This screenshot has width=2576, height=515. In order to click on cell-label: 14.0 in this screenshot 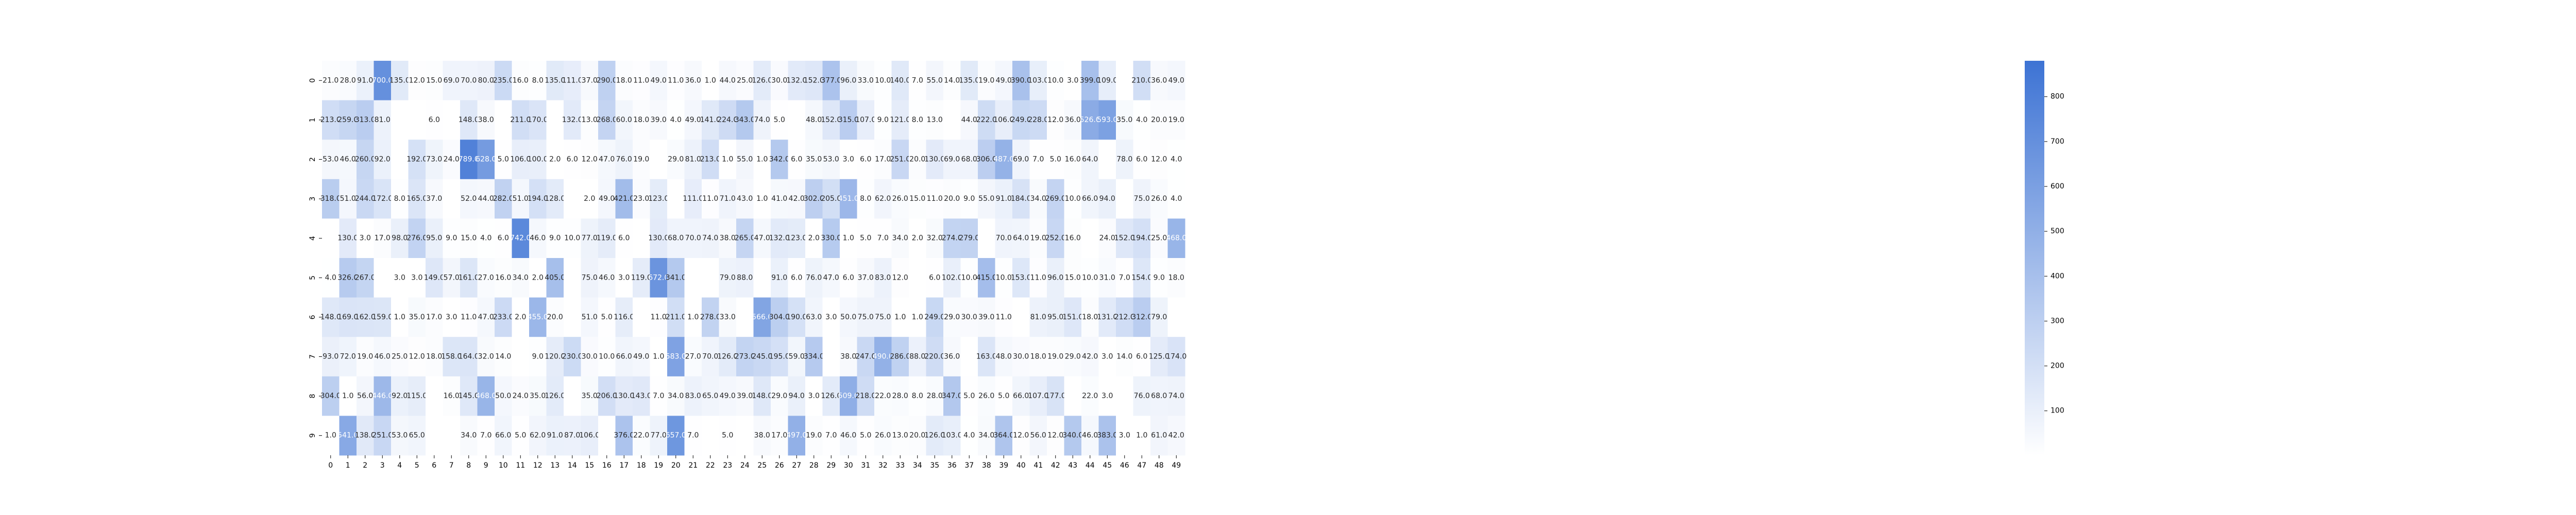, I will do `click(503, 357)`.